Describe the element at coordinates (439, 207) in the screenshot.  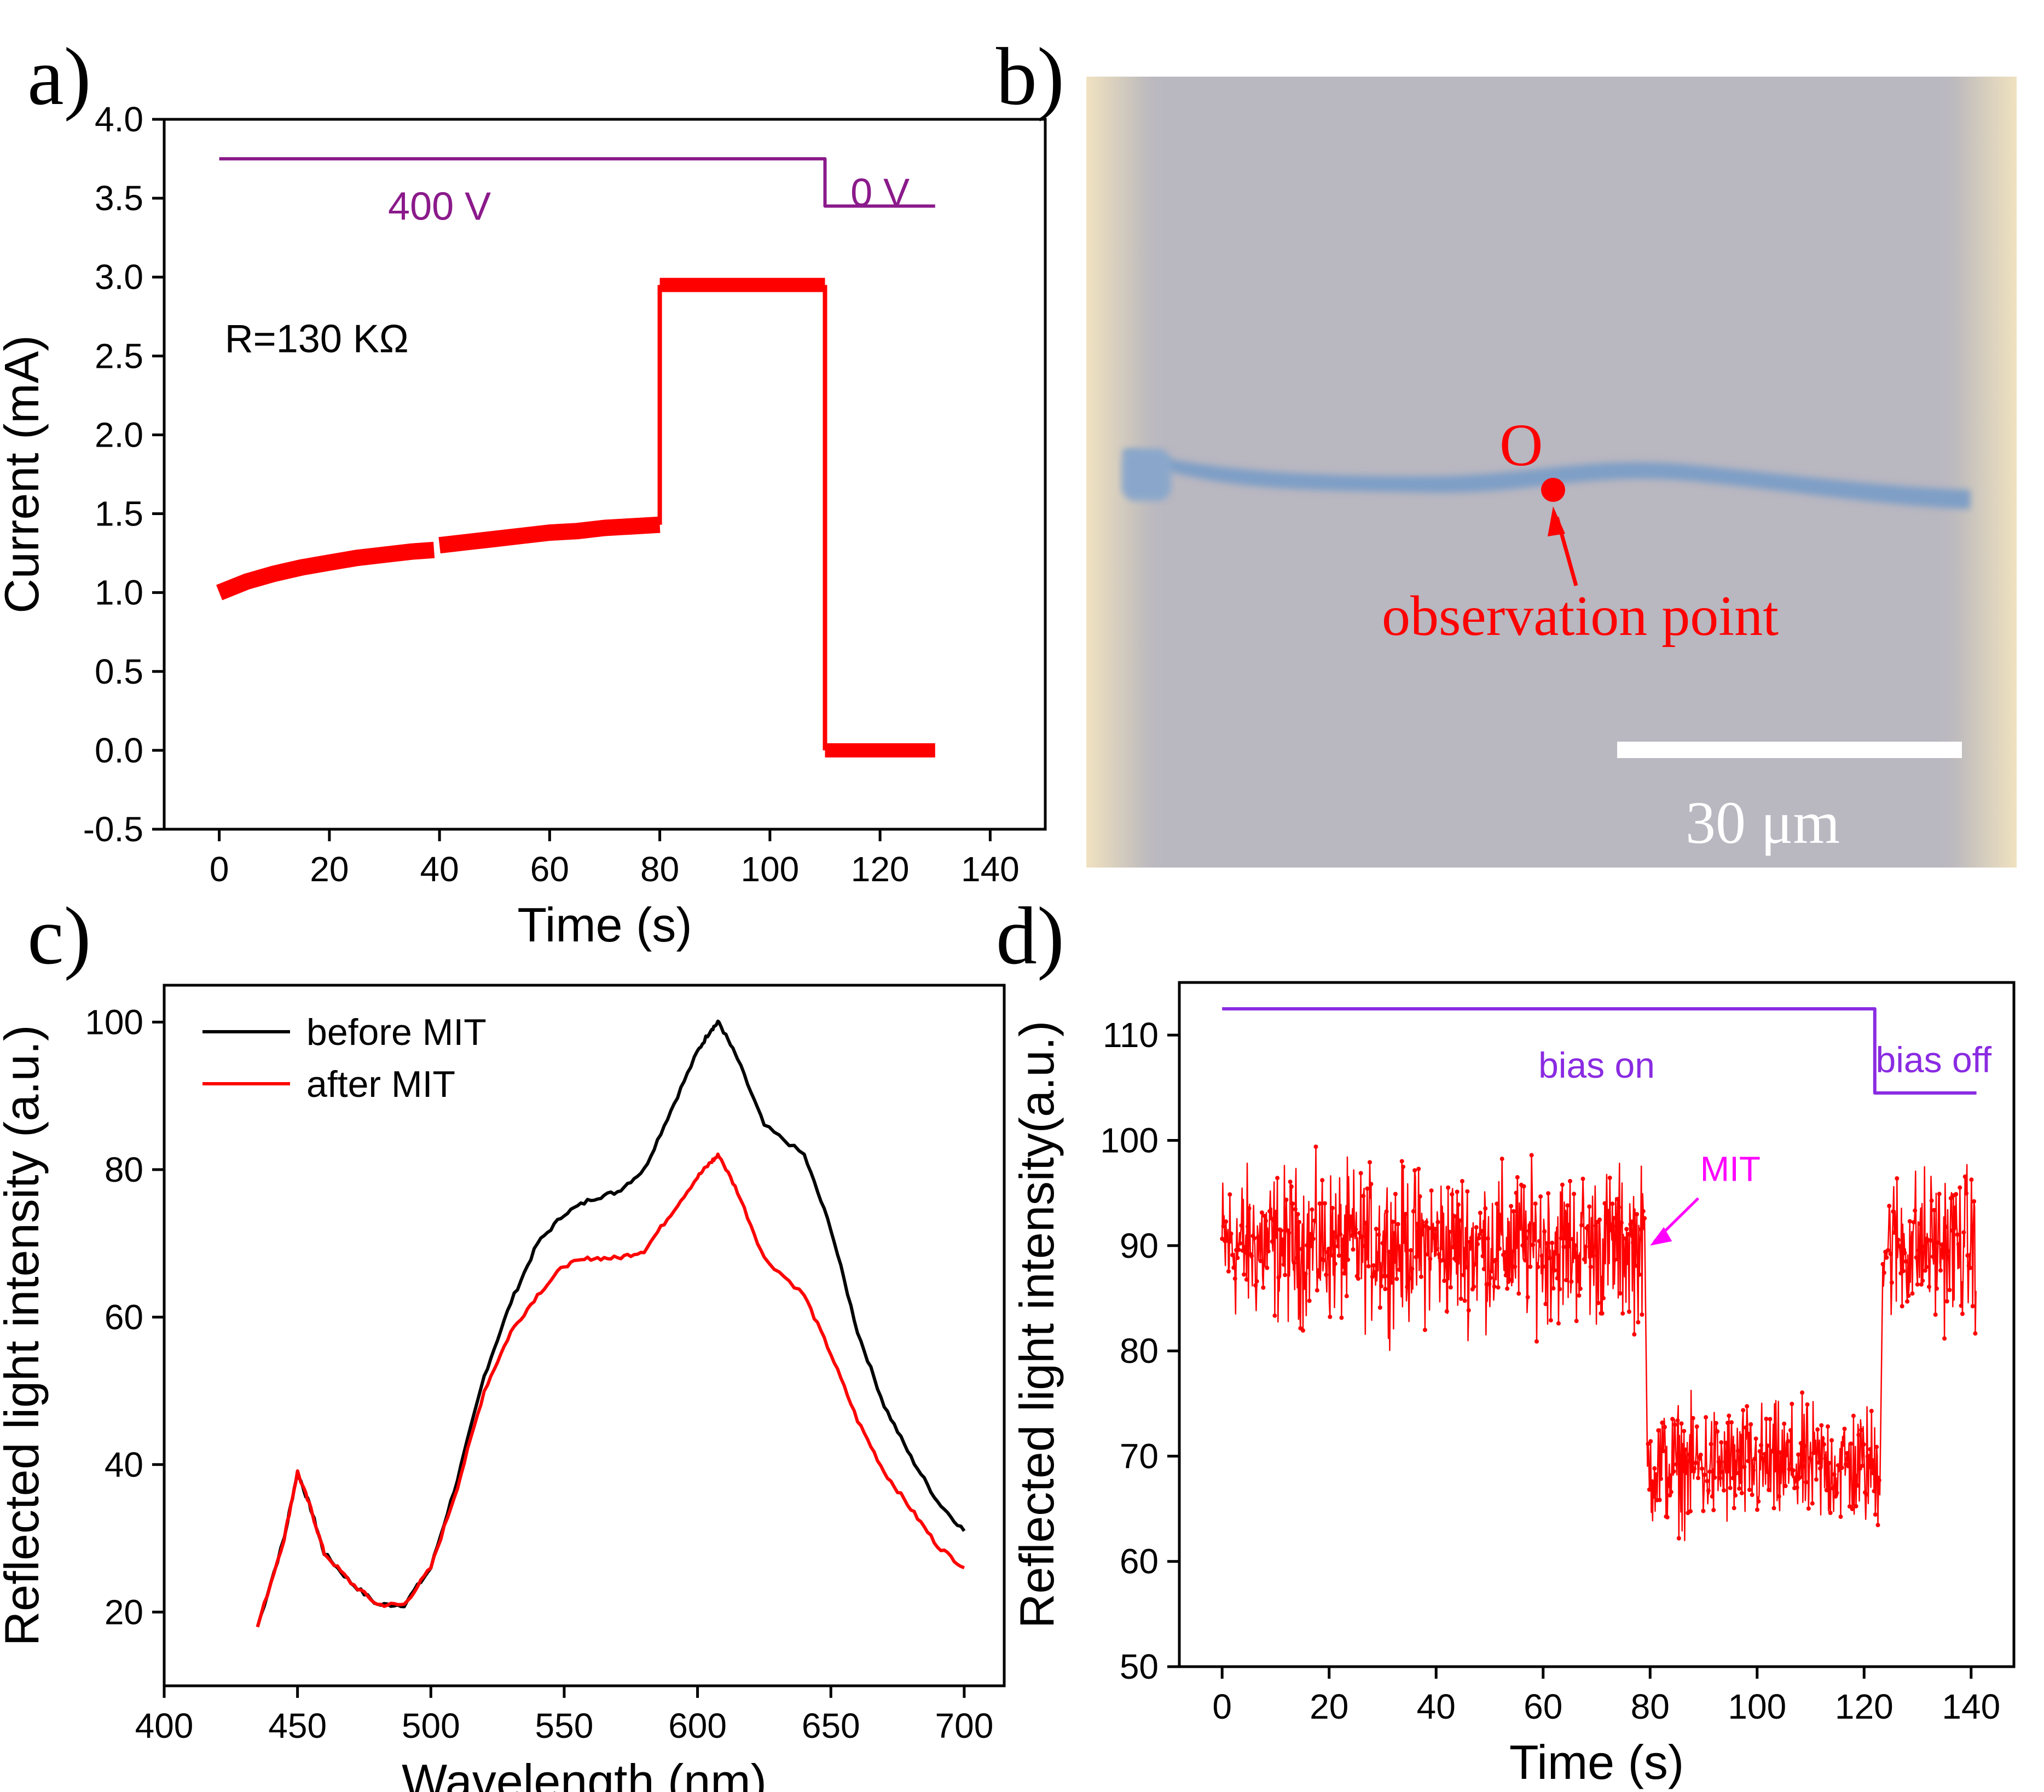
I see `annotation-400v: 400 V` at that location.